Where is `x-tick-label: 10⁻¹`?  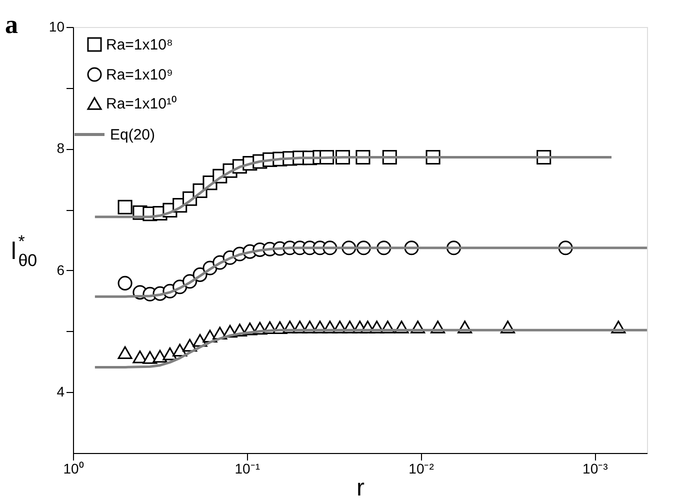 x-tick-label: 10⁻¹ is located at coordinates (247, 468).